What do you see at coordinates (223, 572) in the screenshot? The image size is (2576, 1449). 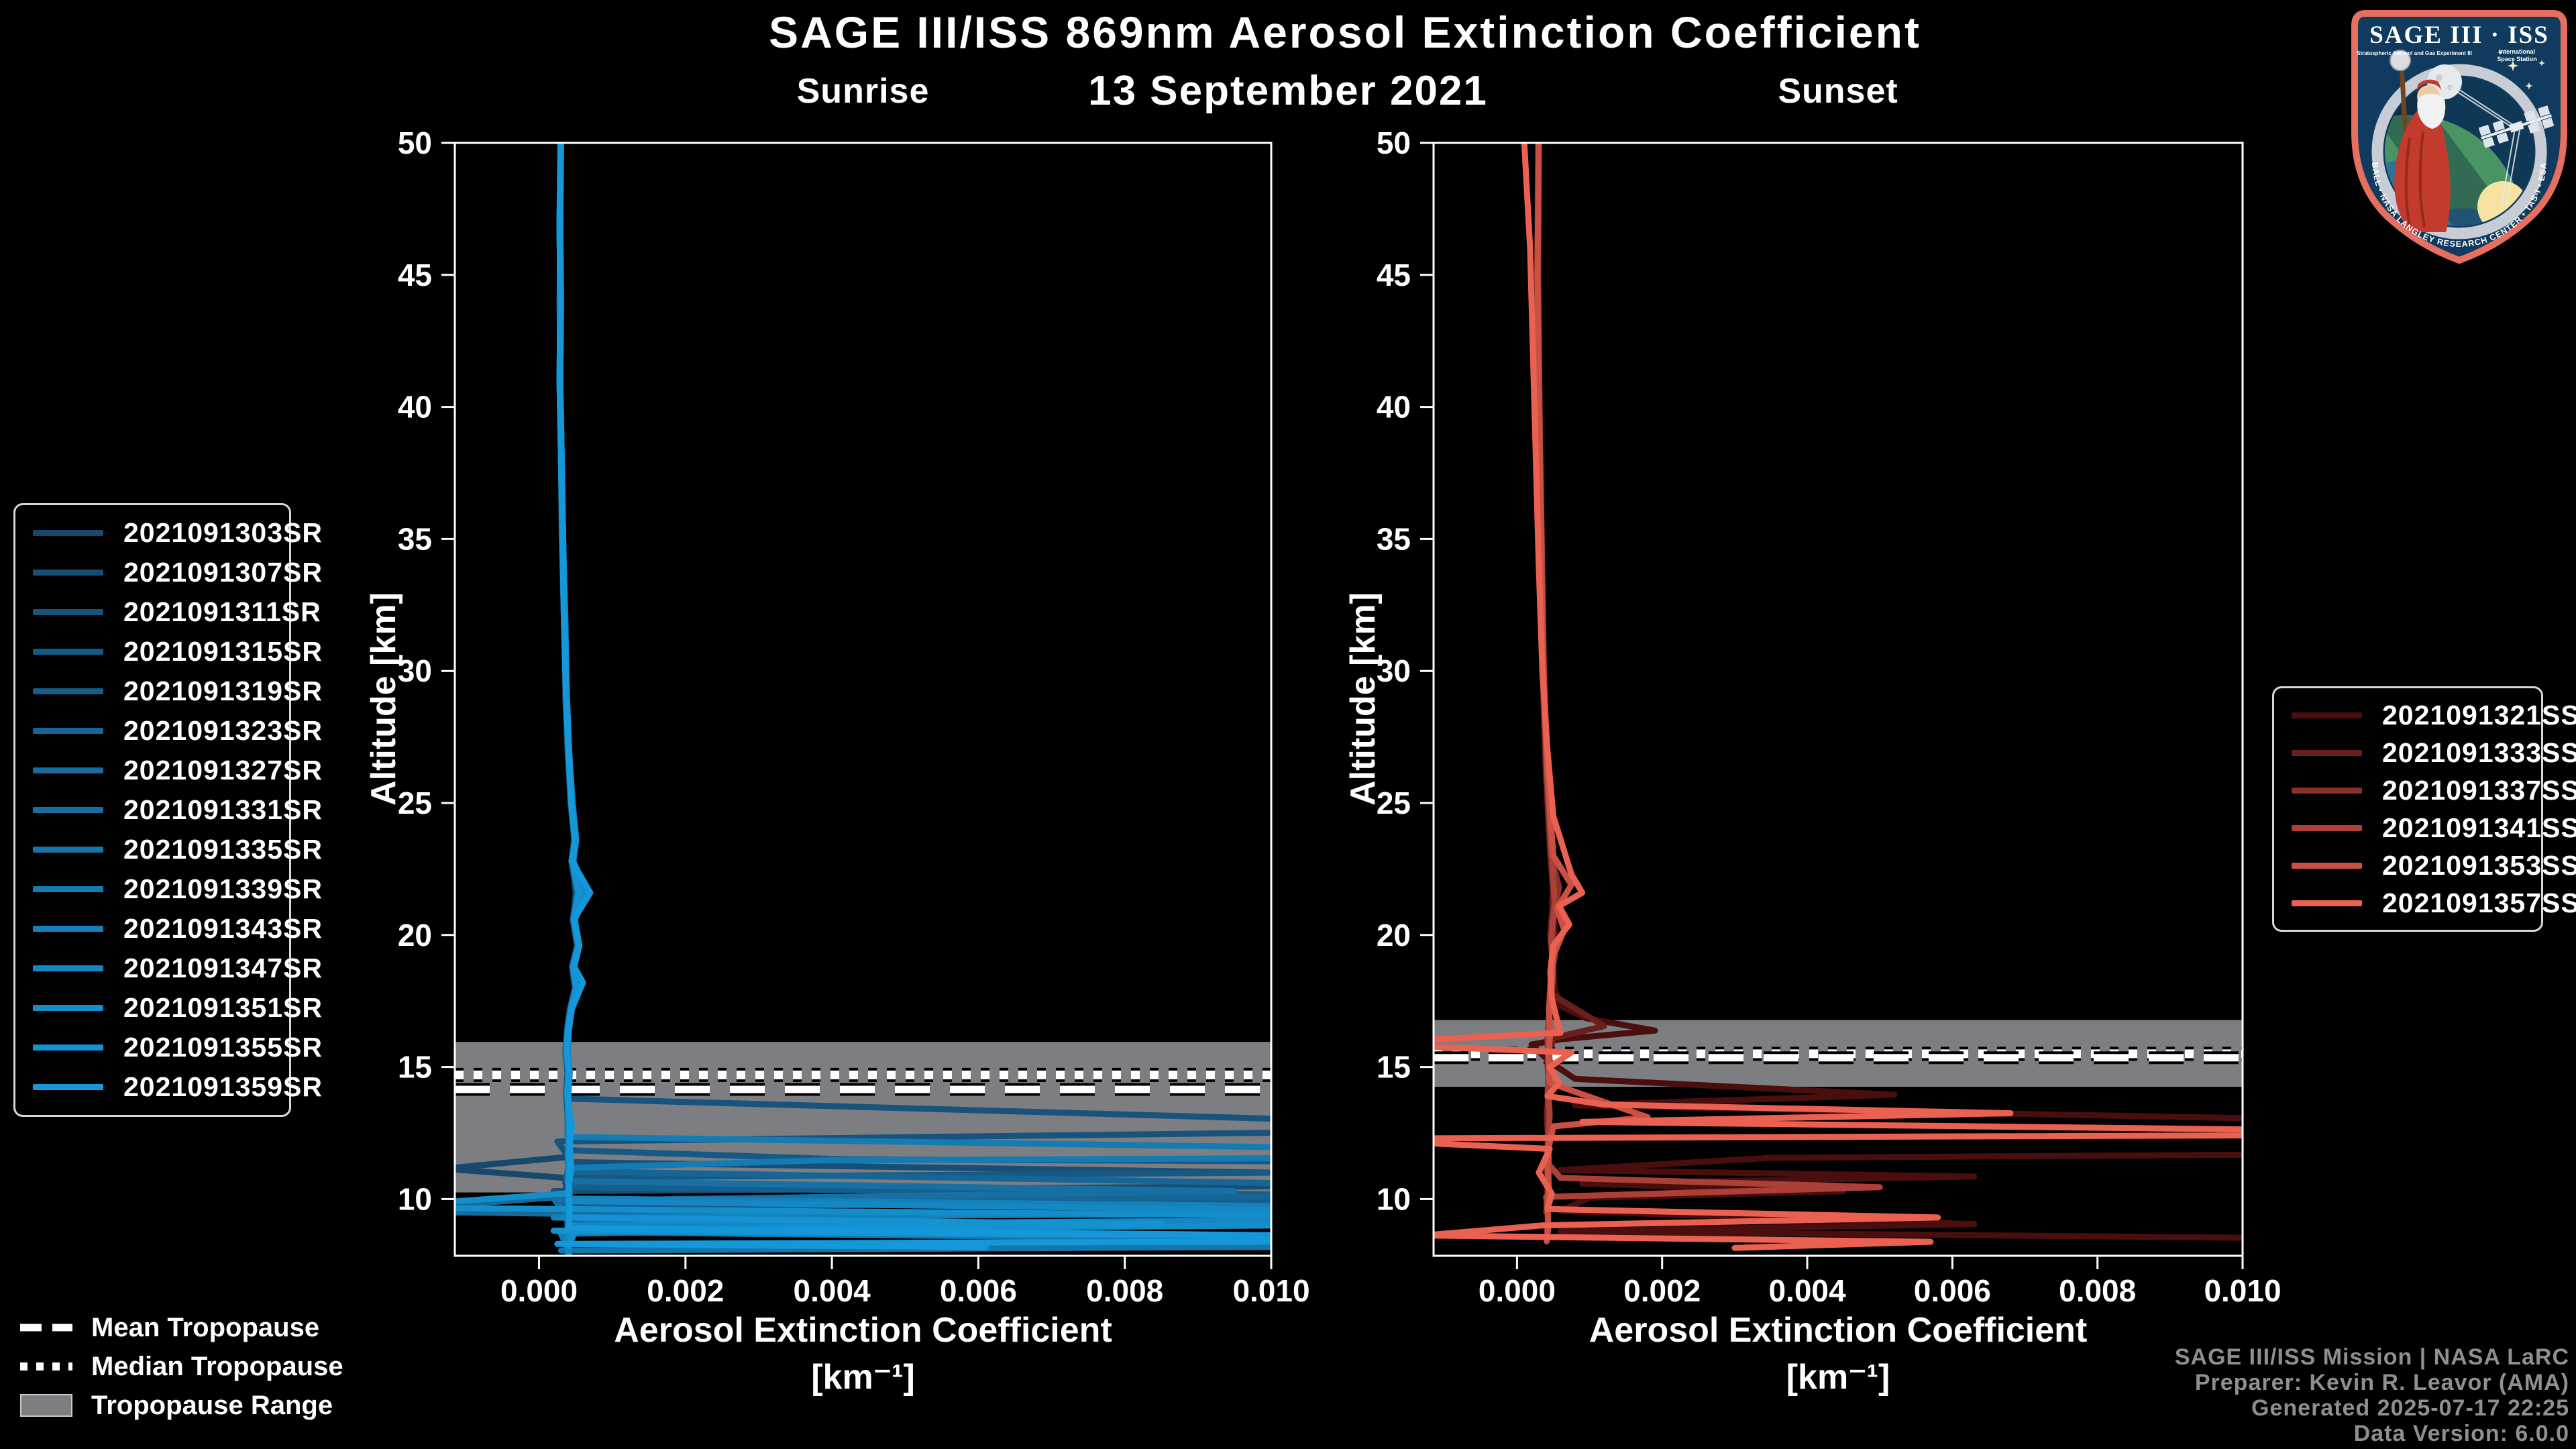 I see `legend-label: 2021091307SR` at bounding box center [223, 572].